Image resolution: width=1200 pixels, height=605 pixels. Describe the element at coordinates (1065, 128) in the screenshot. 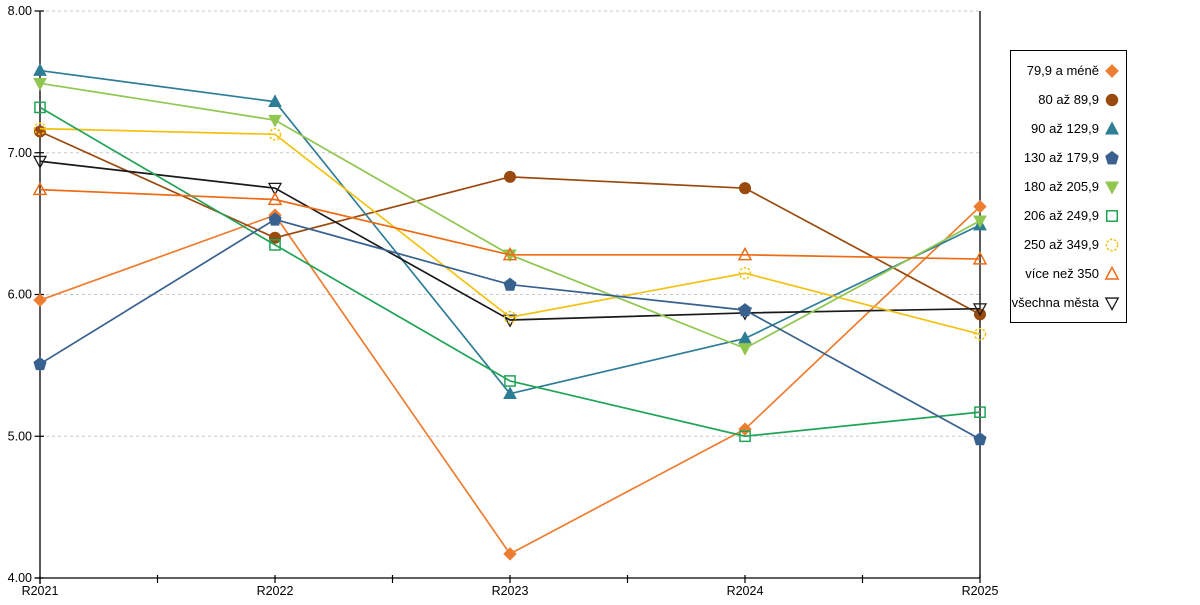

I see `legend-item-label: 90 až 129,9` at that location.